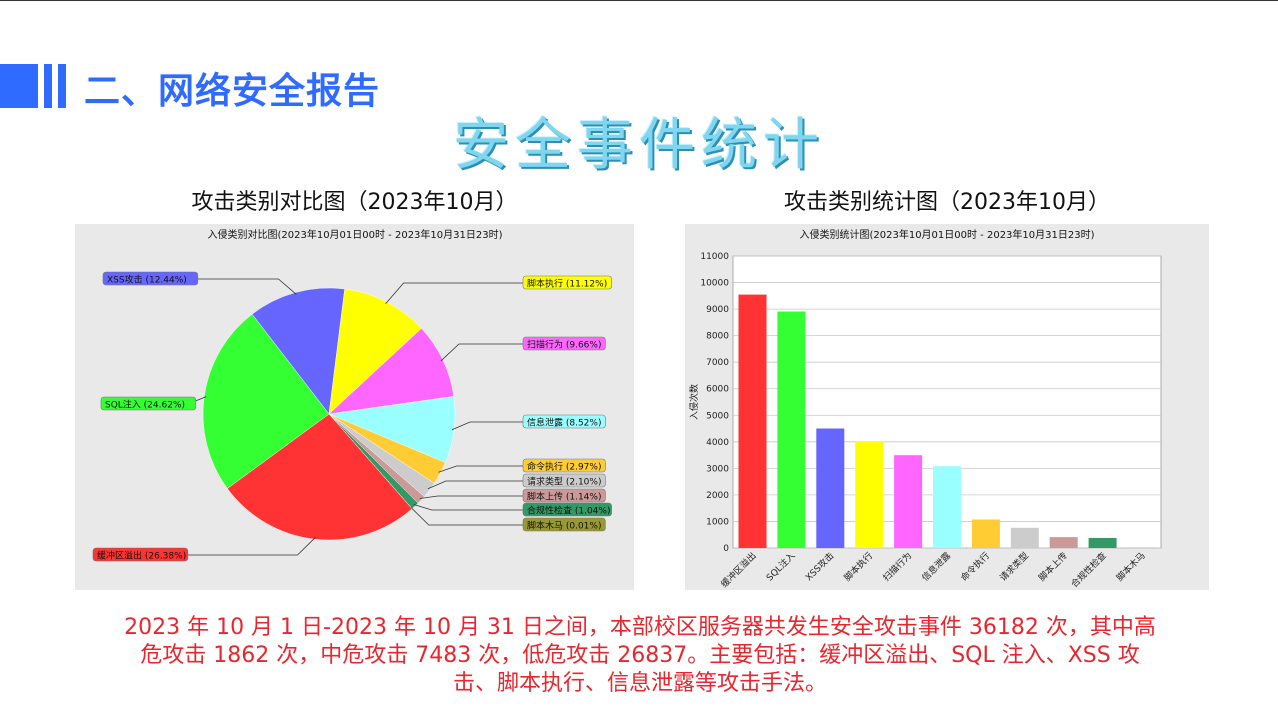 This screenshot has height=719, width=1278. Describe the element at coordinates (936, 567) in the screenshot. I see `x-tick-label: 信息泄露` at that location.